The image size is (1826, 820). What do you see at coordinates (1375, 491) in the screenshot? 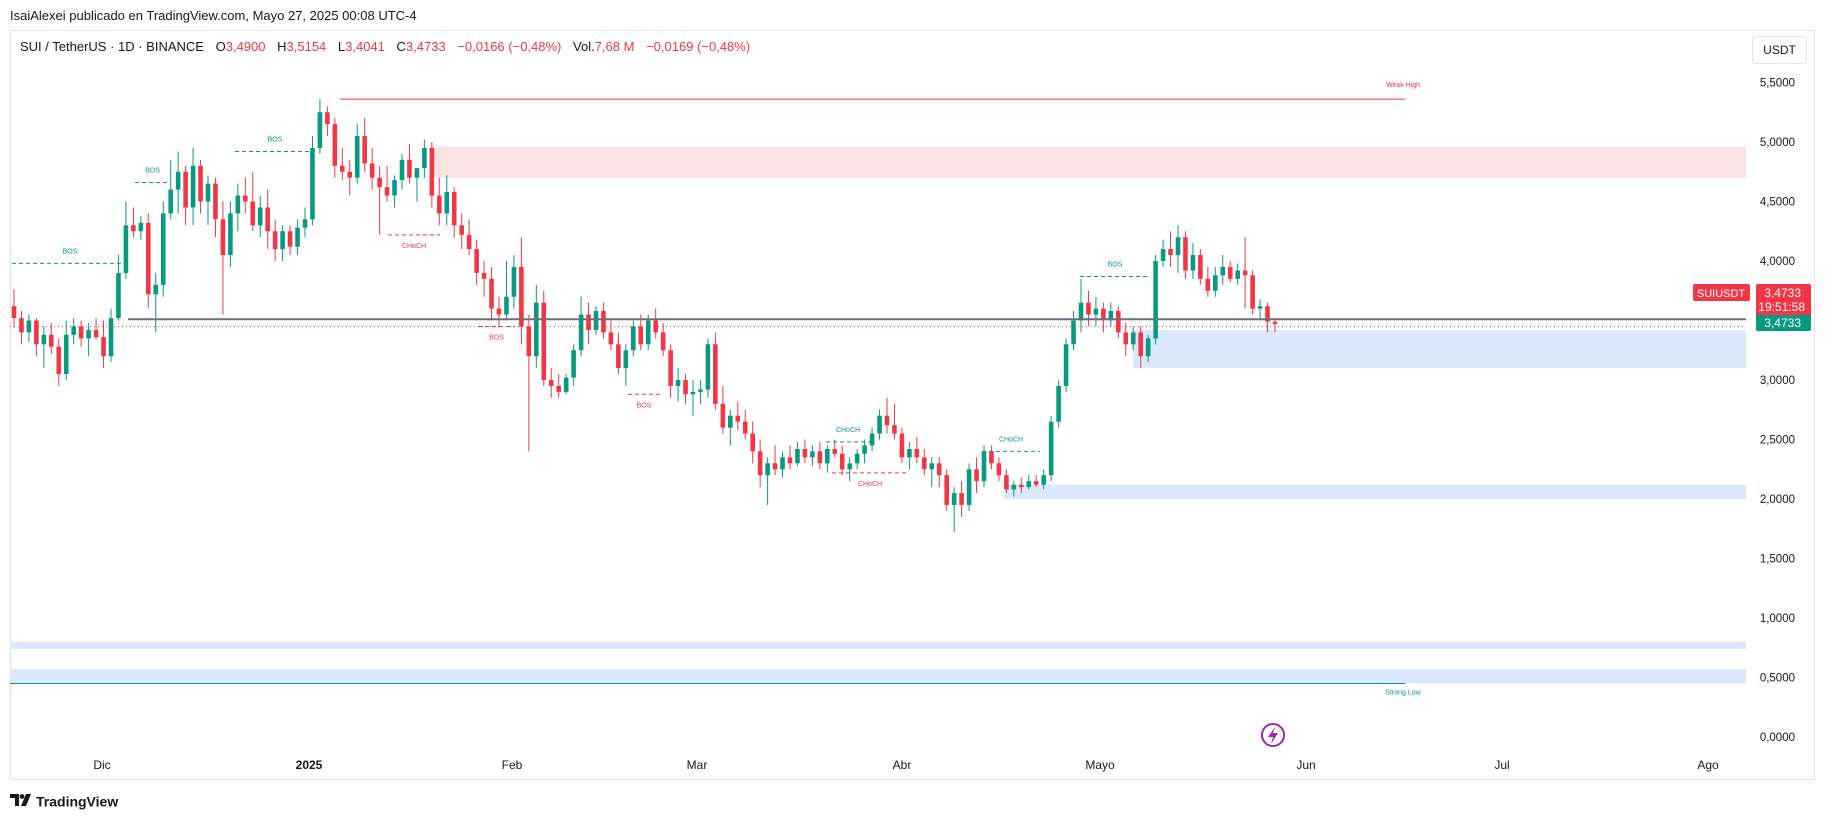
I see `demand-zone` at bounding box center [1375, 491].